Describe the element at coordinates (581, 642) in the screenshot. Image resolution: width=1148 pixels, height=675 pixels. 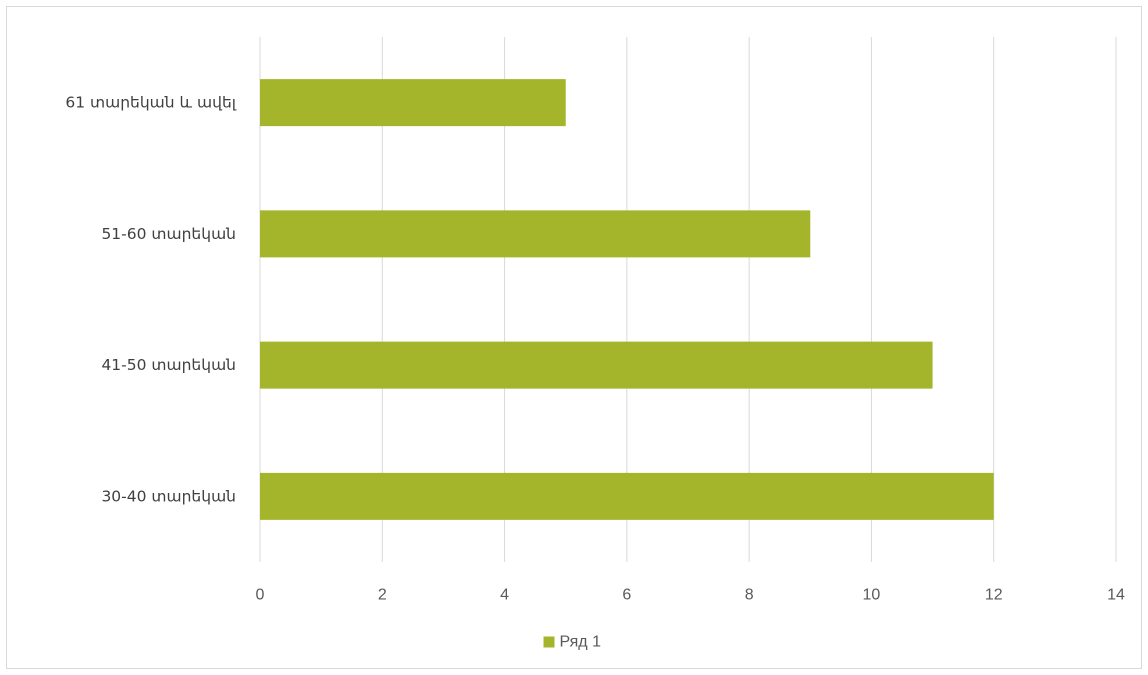
I see `legend-label: Ряд 1` at that location.